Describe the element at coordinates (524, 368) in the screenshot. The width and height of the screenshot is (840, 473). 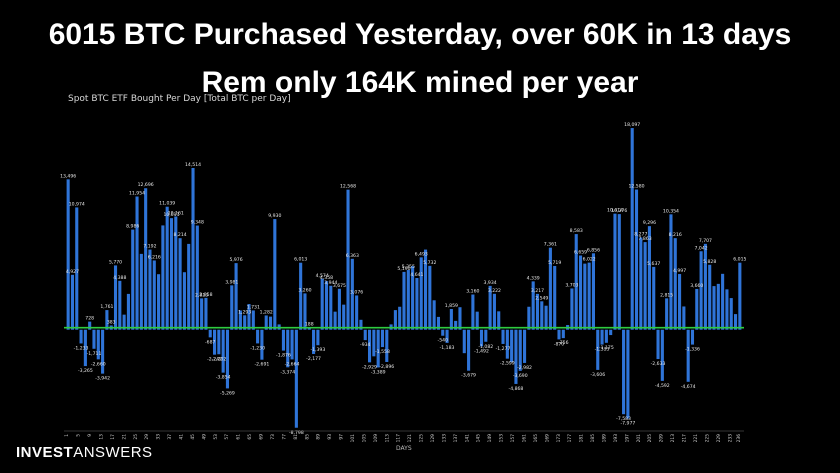
I see `data-label: -2,982` at that location.